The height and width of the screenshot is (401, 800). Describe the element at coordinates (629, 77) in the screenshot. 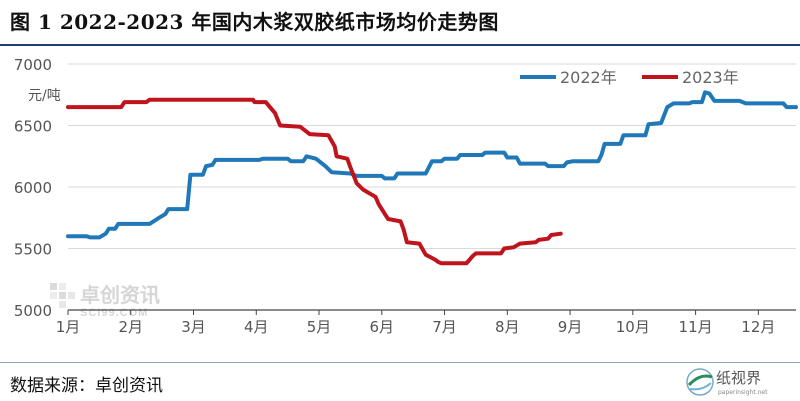

I see `legend: 2022年 2023年` at that location.